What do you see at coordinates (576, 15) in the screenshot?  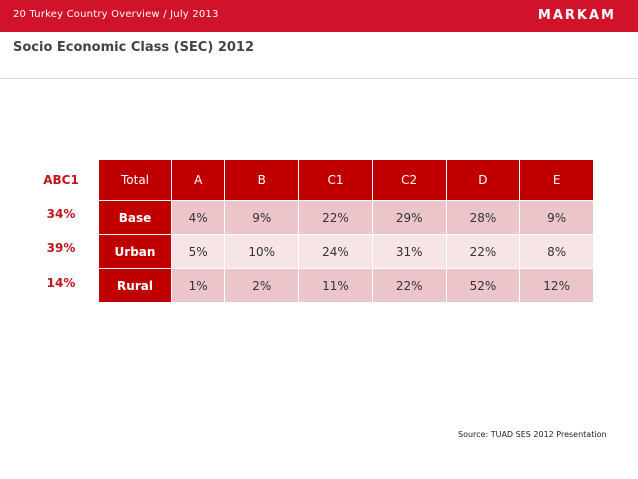 I see `brand-logo: MARKAM` at bounding box center [576, 15].